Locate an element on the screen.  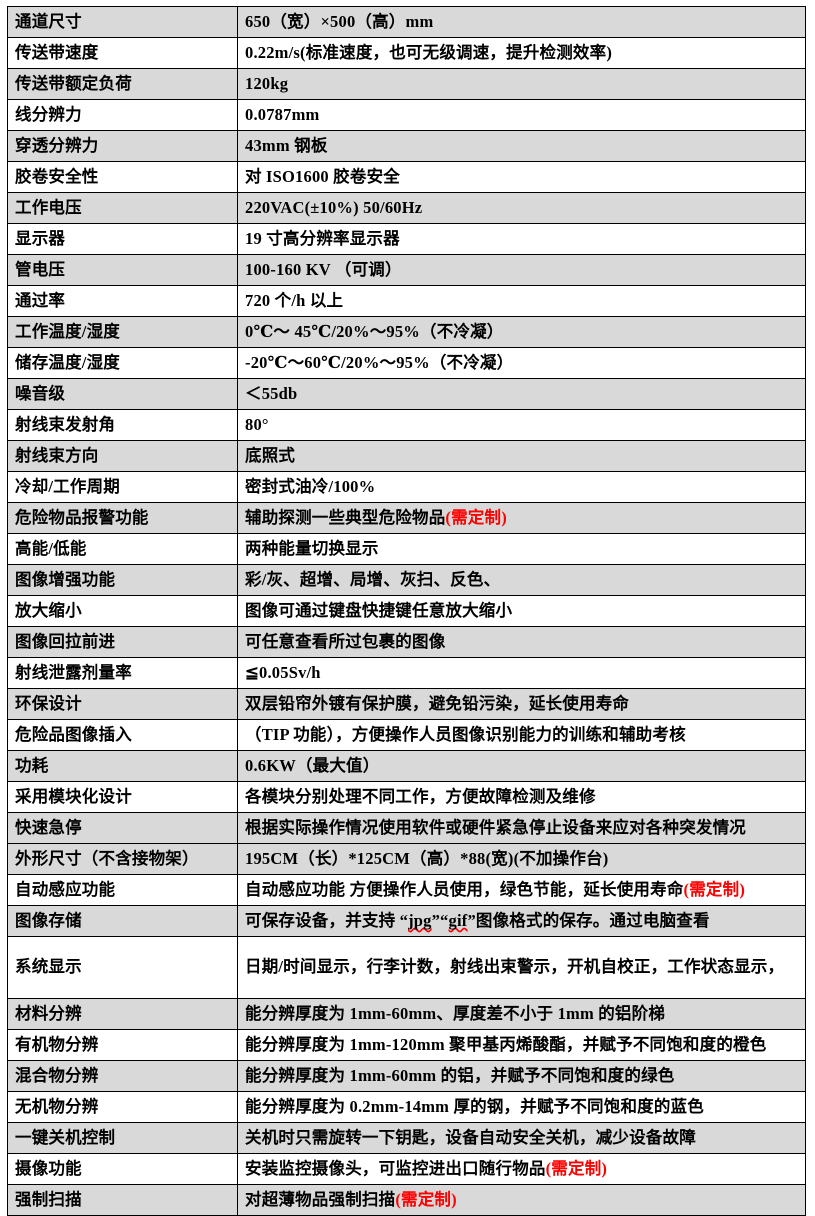
value-text: 对 ISO1600 胶卷安全 is located at coordinates (322, 176).